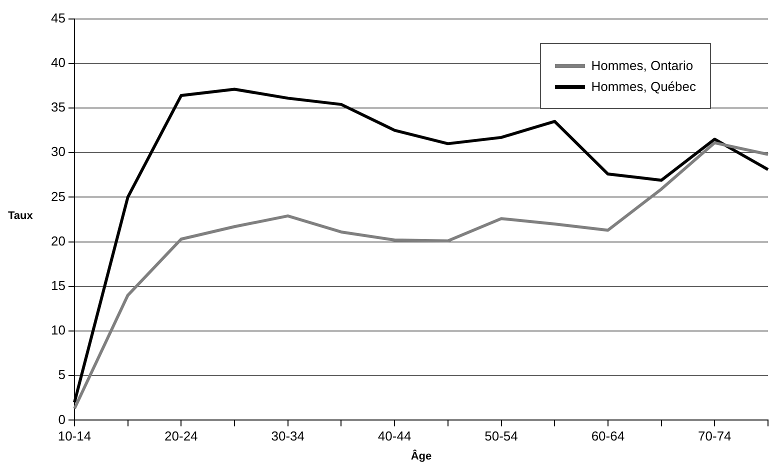 This screenshot has height=473, width=771. I want to click on y-axis-title: Taux, so click(20, 216).